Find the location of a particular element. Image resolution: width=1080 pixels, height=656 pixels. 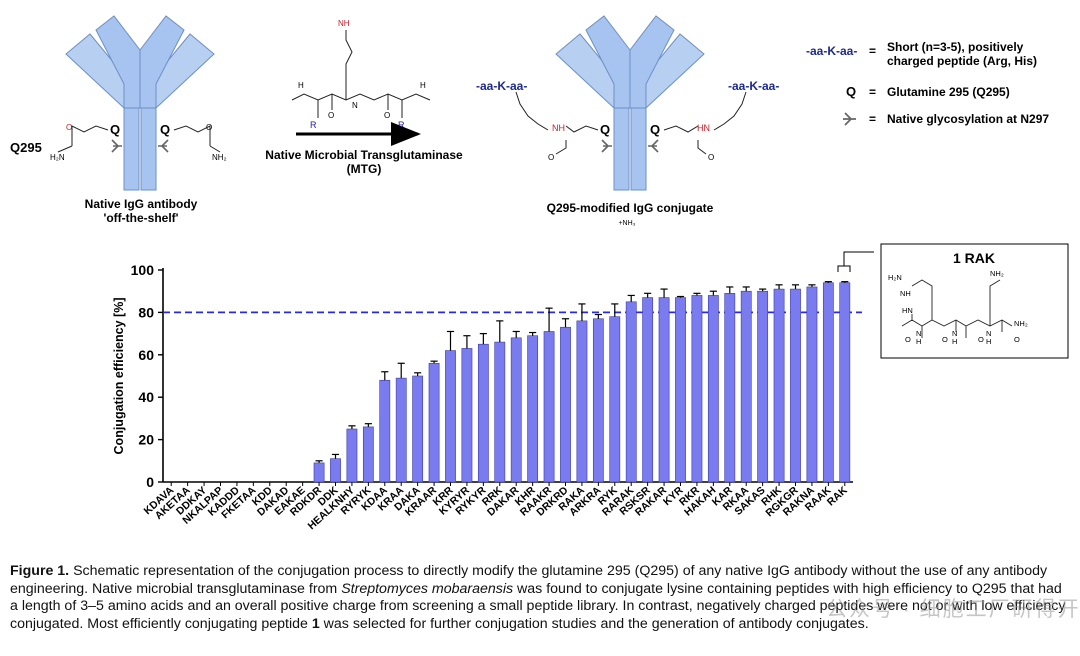

y-tick-label: 80 is located at coordinates (146, 312).